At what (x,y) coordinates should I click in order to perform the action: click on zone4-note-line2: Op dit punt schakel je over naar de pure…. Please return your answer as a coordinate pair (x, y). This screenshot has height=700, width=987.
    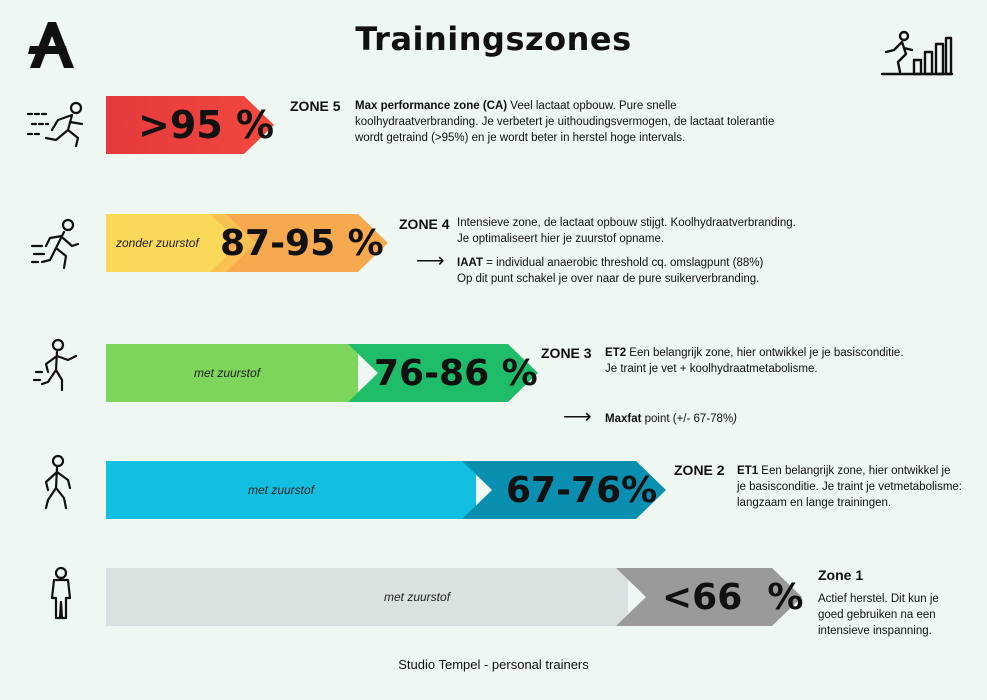
    Looking at the image, I should click on (608, 279).